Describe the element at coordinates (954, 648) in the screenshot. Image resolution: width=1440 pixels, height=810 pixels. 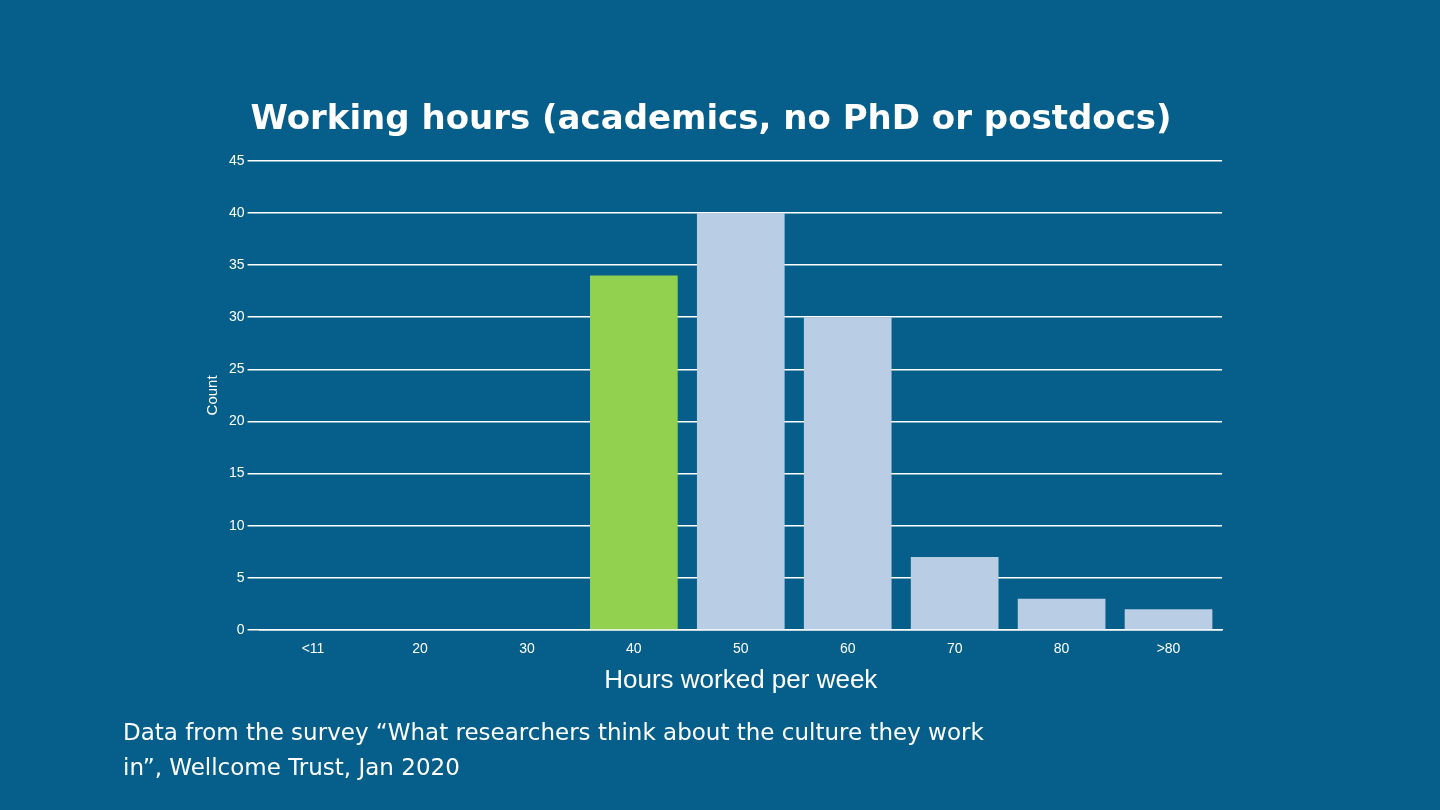
I see `x-tick-label: 70` at that location.